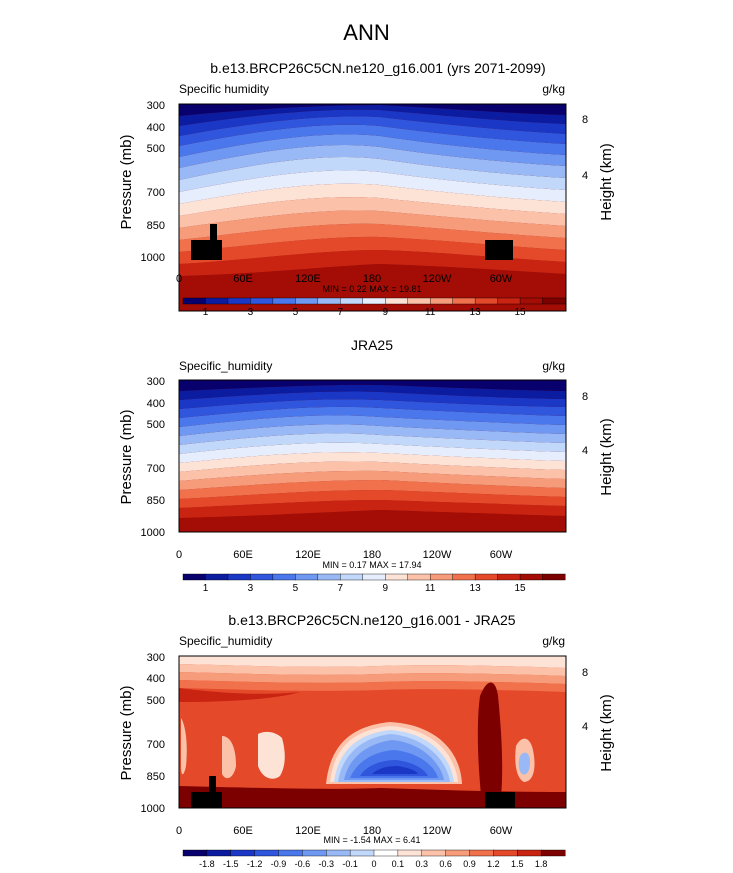 The height and width of the screenshot is (873, 733). Describe the element at coordinates (469, 863) in the screenshot. I see `colorbar-label: 0.9` at that location.